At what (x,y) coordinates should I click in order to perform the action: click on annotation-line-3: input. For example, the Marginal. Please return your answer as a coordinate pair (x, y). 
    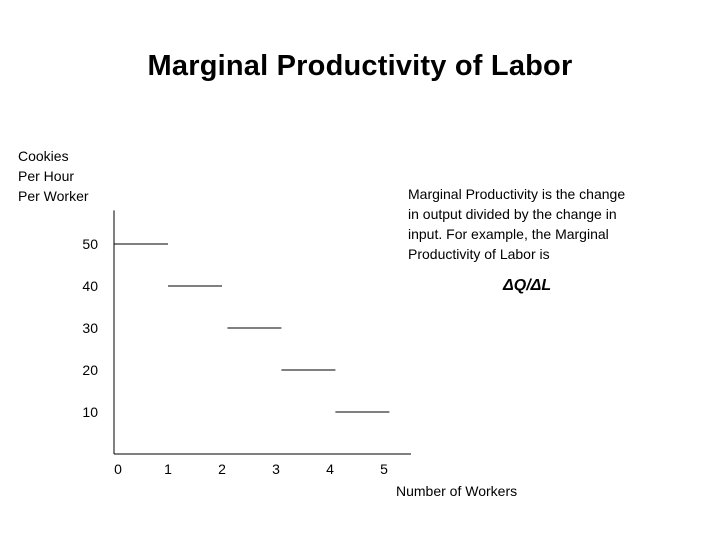
    Looking at the image, I should click on (508, 234).